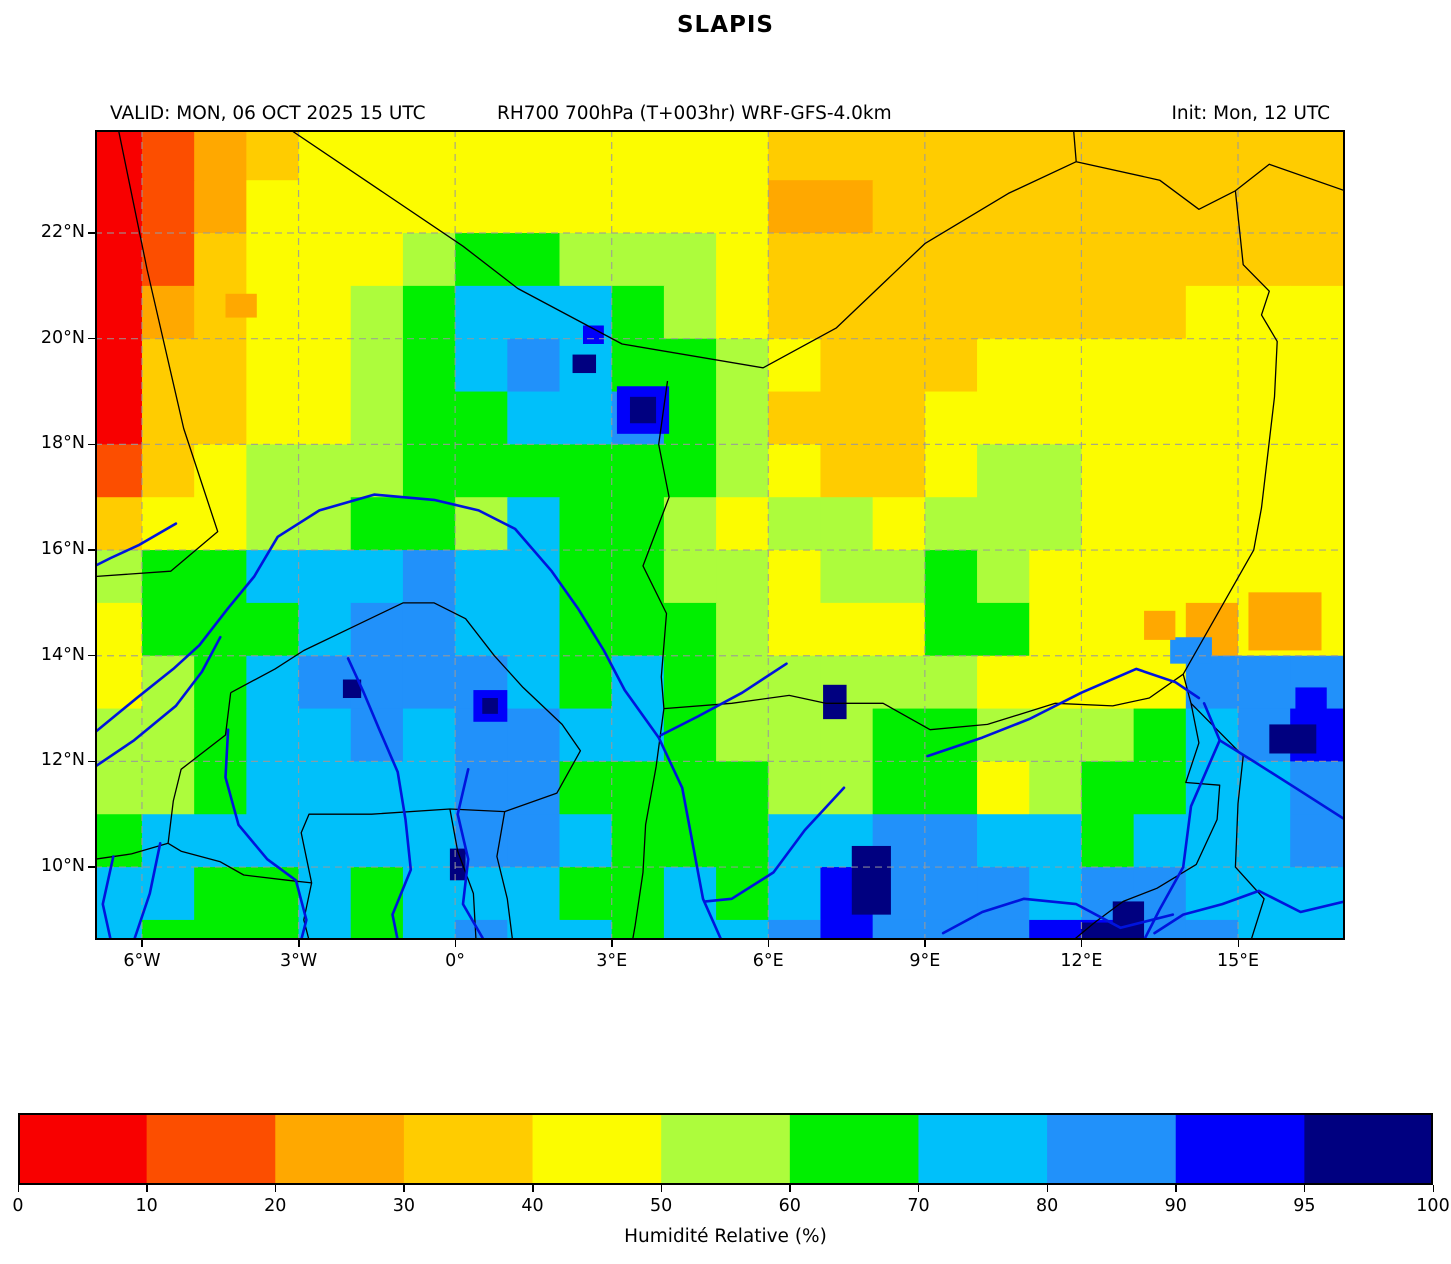  I want to click on y-tick-label: 12°N, so click(62, 760).